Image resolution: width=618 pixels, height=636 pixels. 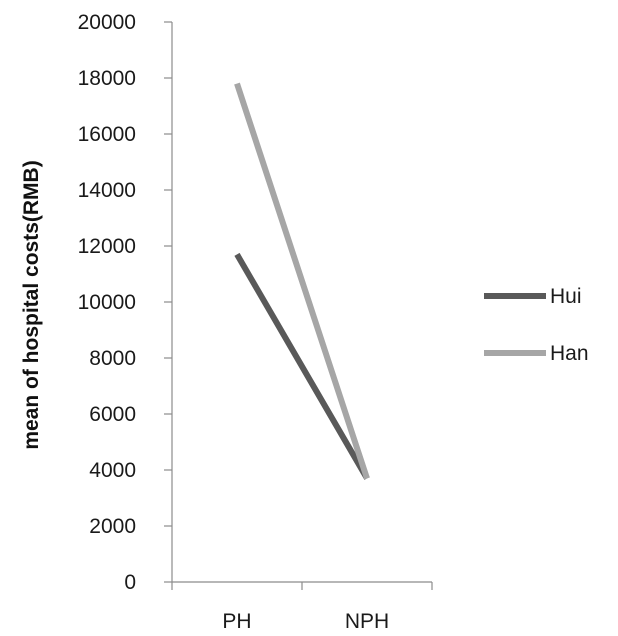 I want to click on series-lines, so click(x=302, y=281).